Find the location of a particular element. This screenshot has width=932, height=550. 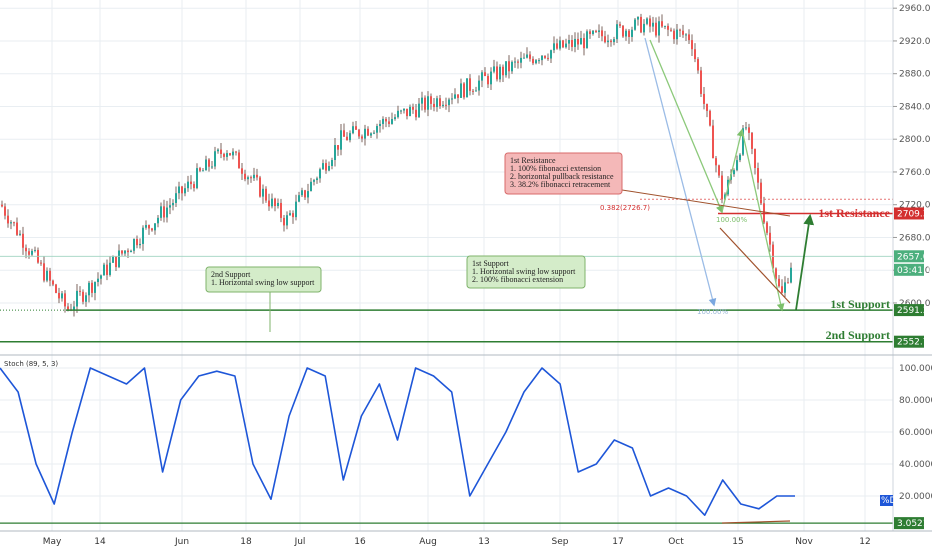

last-price-tag-bg is located at coordinates (909, 256).